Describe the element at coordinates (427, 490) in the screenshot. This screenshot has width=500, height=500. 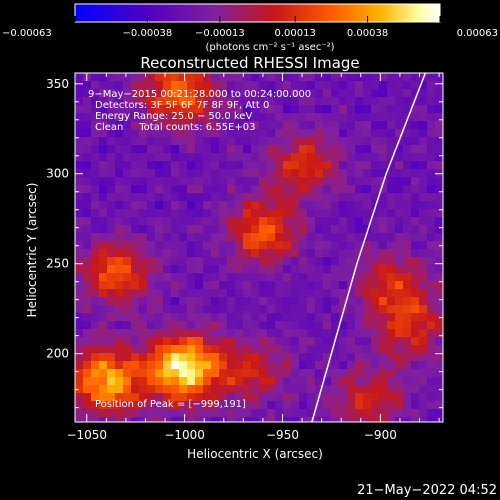
I see `footer-timestamp: 21−May−2022 04:52` at that location.